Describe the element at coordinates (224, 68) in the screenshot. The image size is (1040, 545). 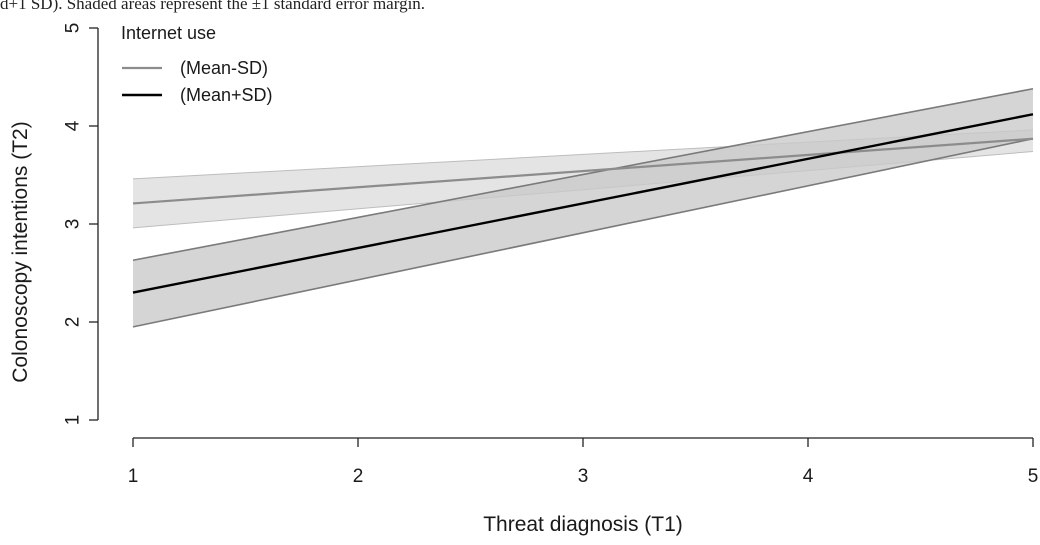
I see `legend-label-mean-minus-sd: (Mean-SD)` at that location.